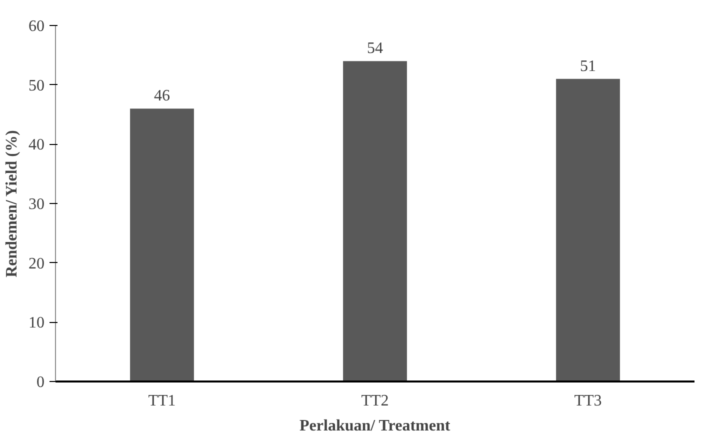 This screenshot has height=437, width=704. Describe the element at coordinates (36, 204) in the screenshot. I see `y-tick-label: 30` at that location.